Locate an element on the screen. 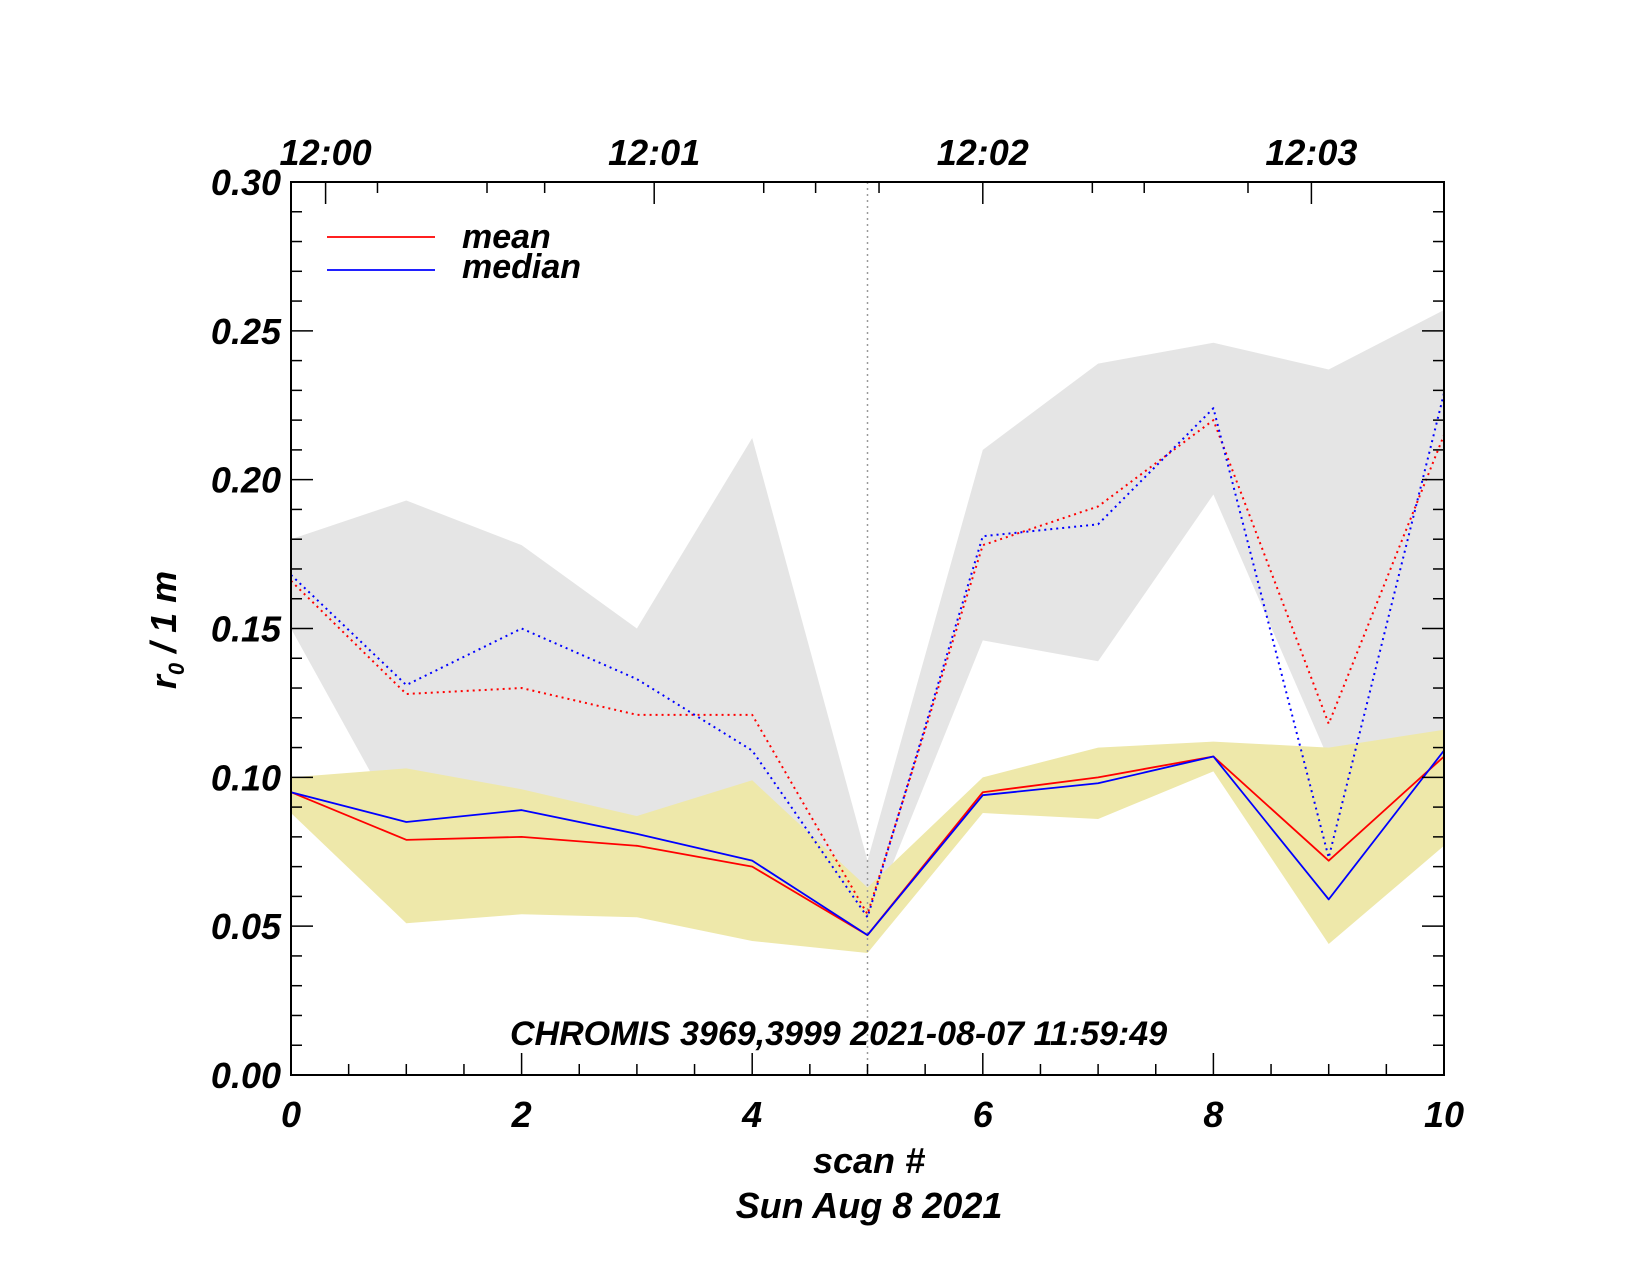  top-time-label: 12:02 is located at coordinates (983, 152).